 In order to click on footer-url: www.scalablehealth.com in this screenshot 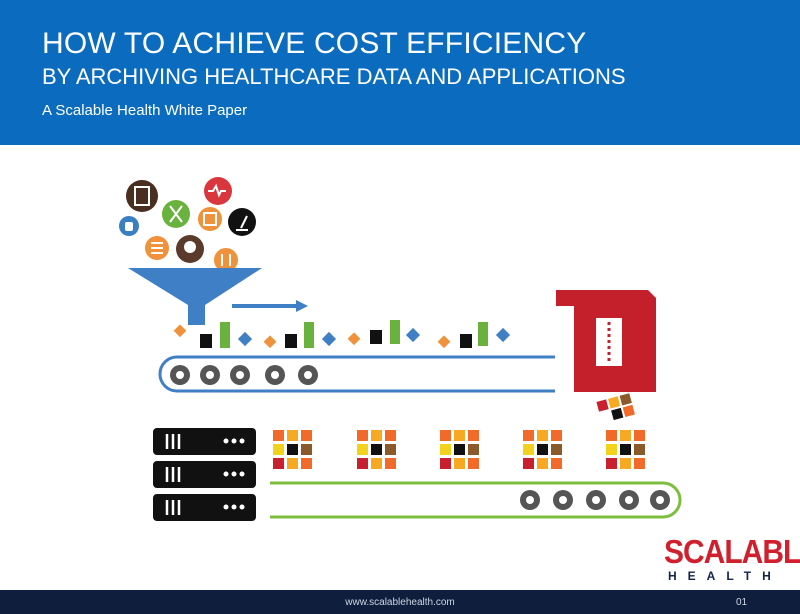, I will do `click(400, 602)`.